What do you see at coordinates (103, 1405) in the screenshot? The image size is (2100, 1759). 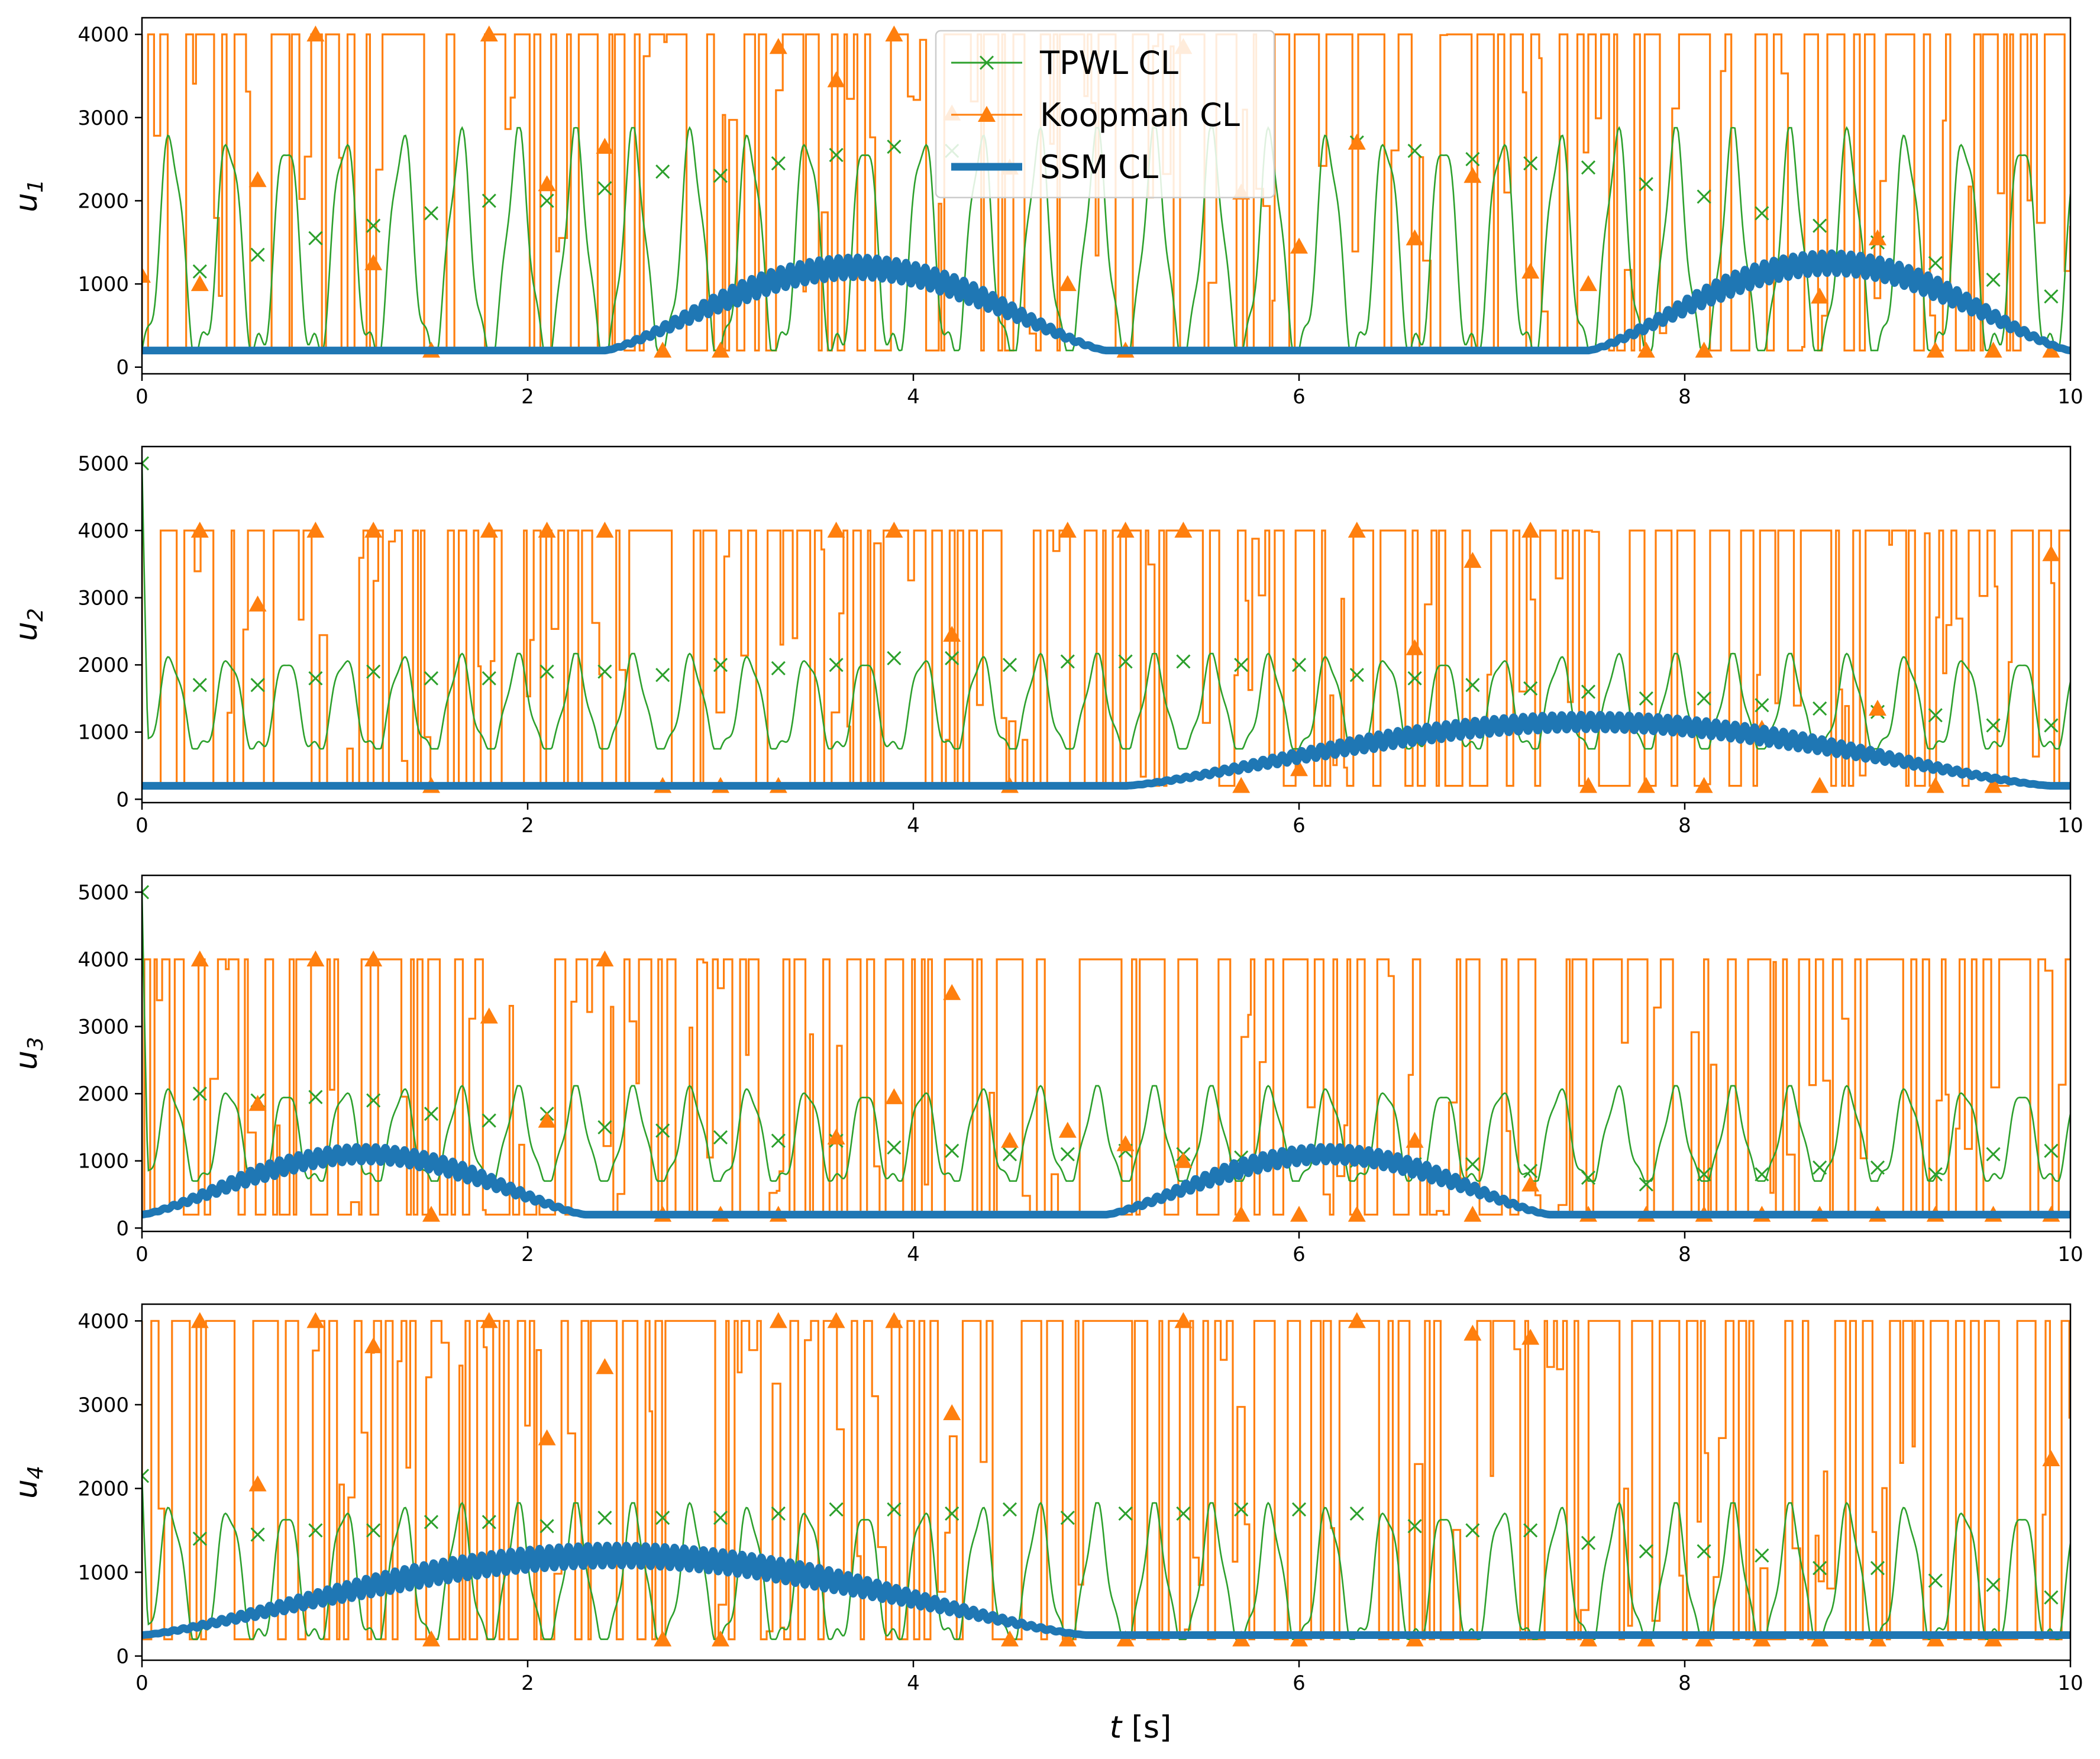 I see `y-tick-label-4-3: 3000` at bounding box center [103, 1405].